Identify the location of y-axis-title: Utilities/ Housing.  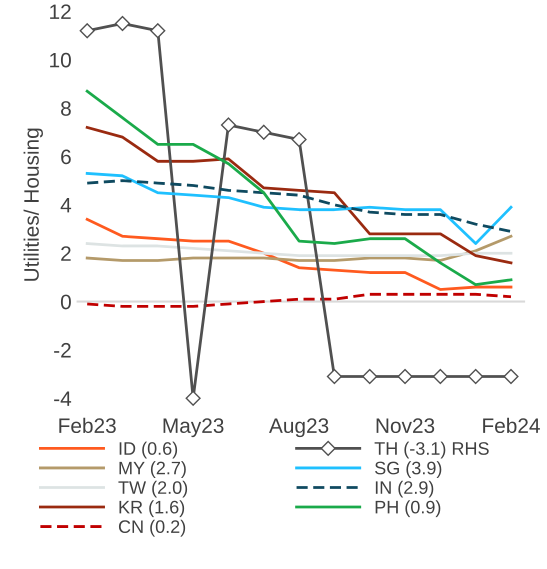
(33, 204).